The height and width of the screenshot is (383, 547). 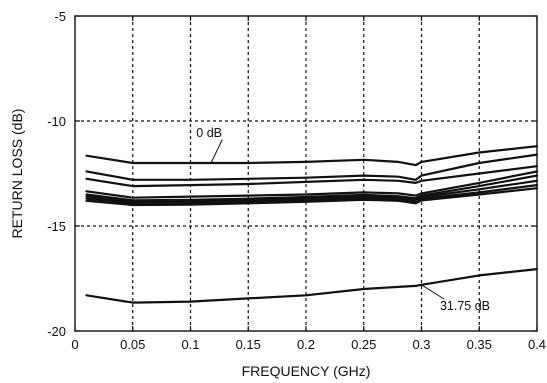 I want to click on x-tick-label: 0.15, so click(x=248, y=344).